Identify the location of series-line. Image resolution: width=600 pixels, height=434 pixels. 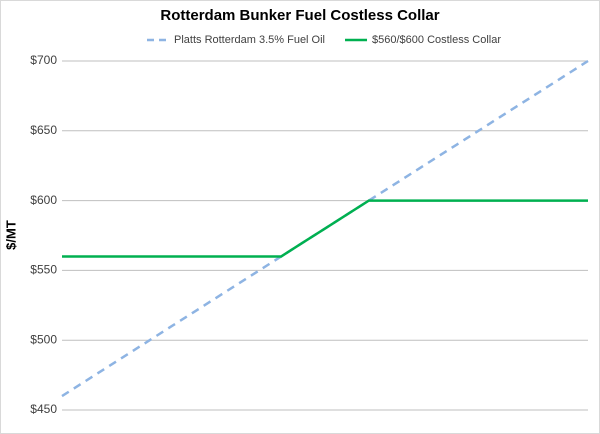
(325, 228).